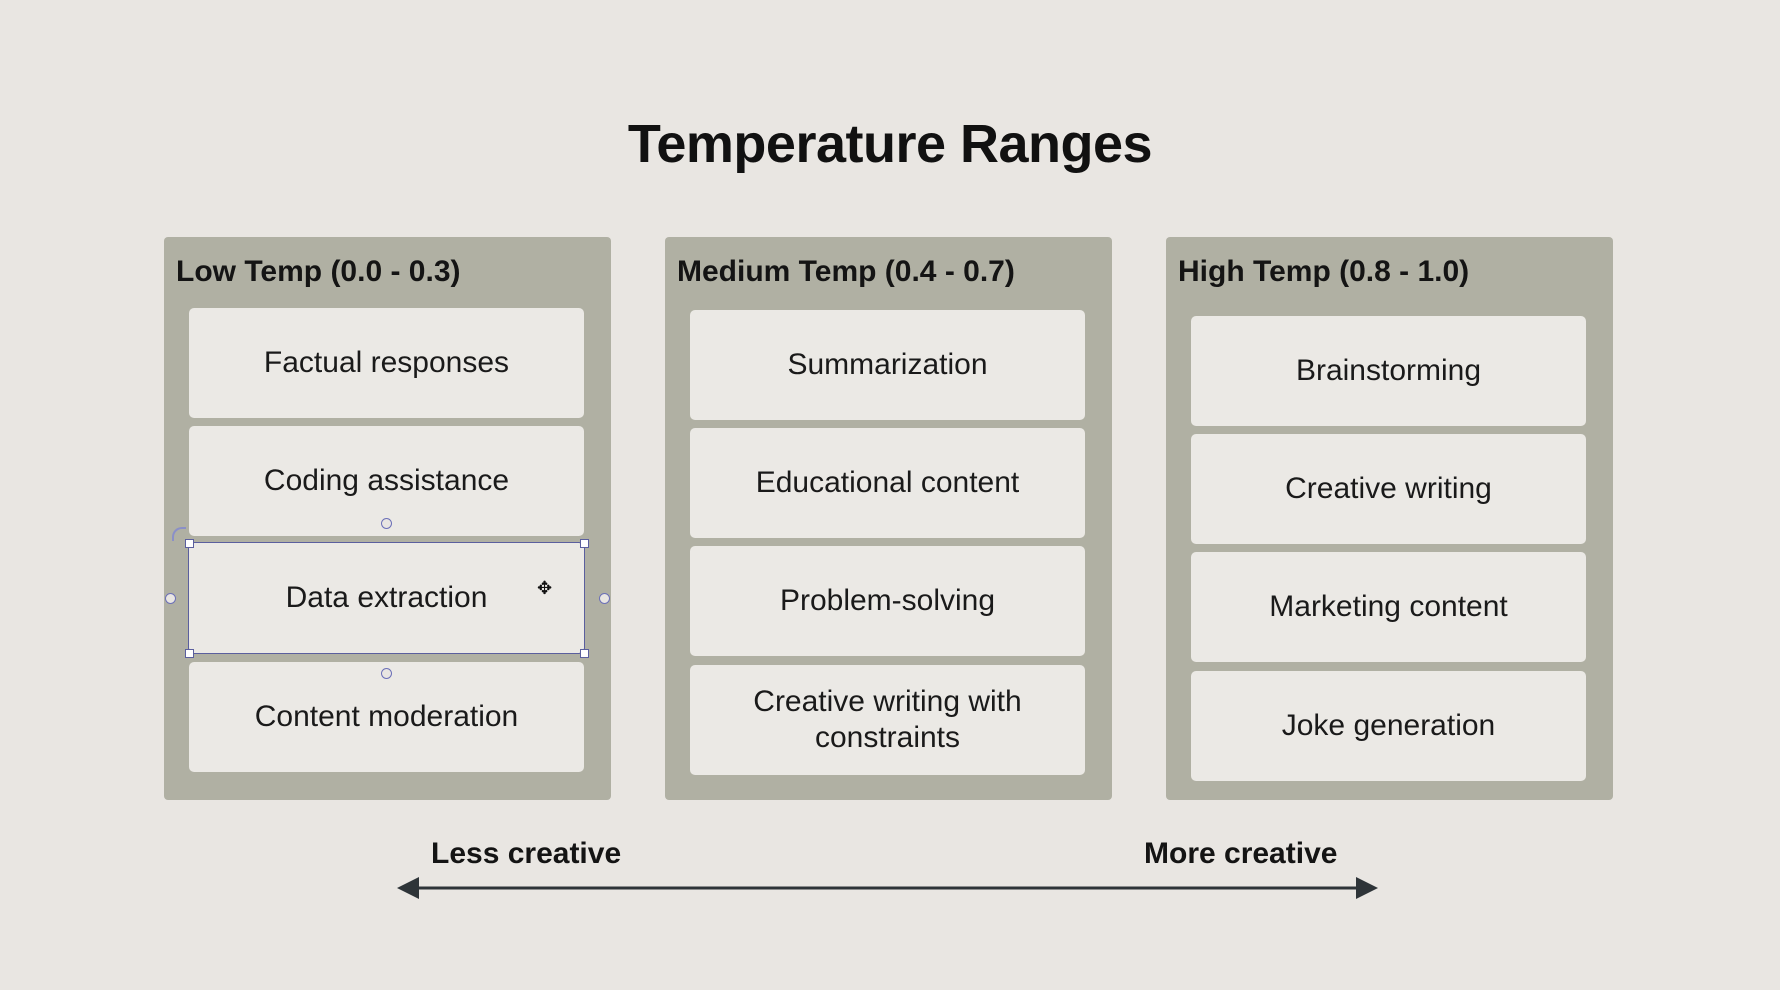 The image size is (1780, 990). Describe the element at coordinates (386, 717) in the screenshot. I see `card-content-moderation: Content moderation` at that location.